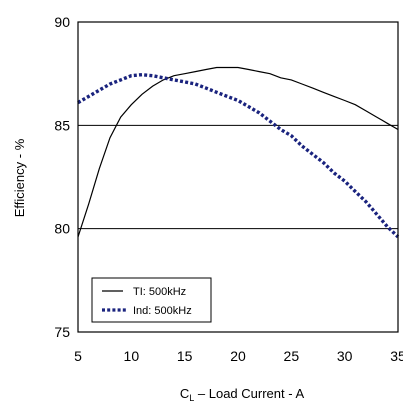  Describe the element at coordinates (62, 229) in the screenshot. I see `y-tick-label: 80` at that location.